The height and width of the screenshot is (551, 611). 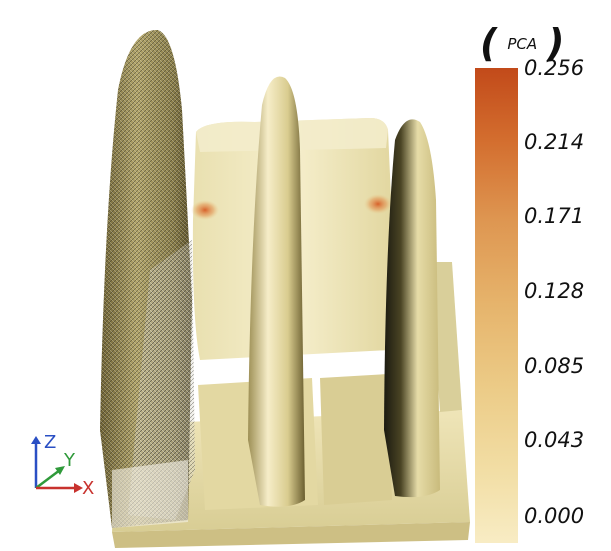 I want to click on right-fin, so click(x=412, y=308).